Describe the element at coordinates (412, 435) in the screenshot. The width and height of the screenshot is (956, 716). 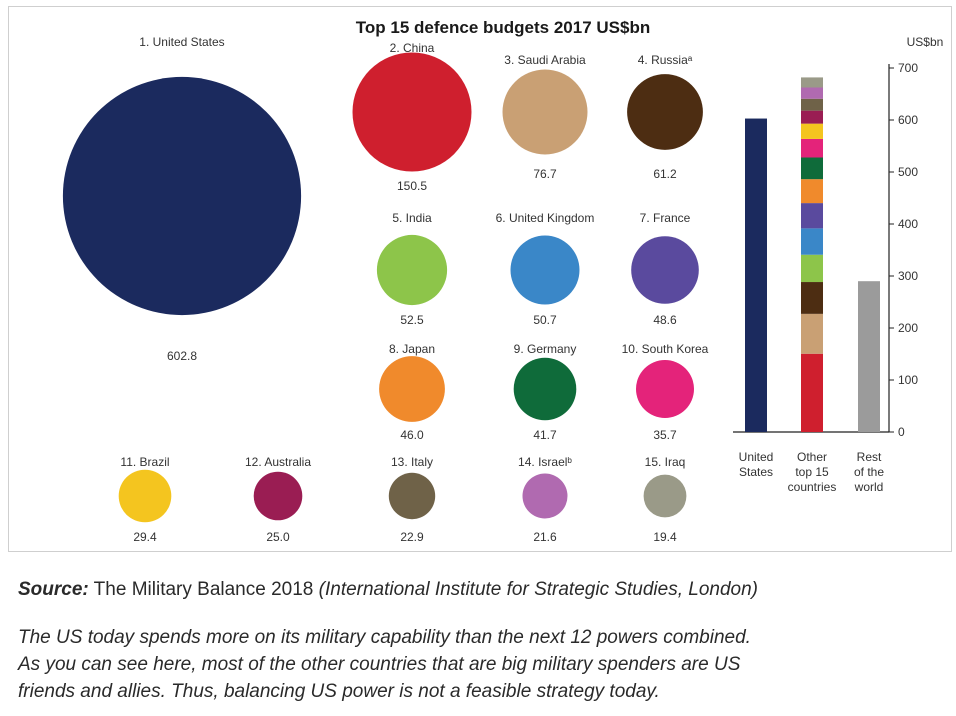
I see `bubble-value-japan: 46.0` at that location.